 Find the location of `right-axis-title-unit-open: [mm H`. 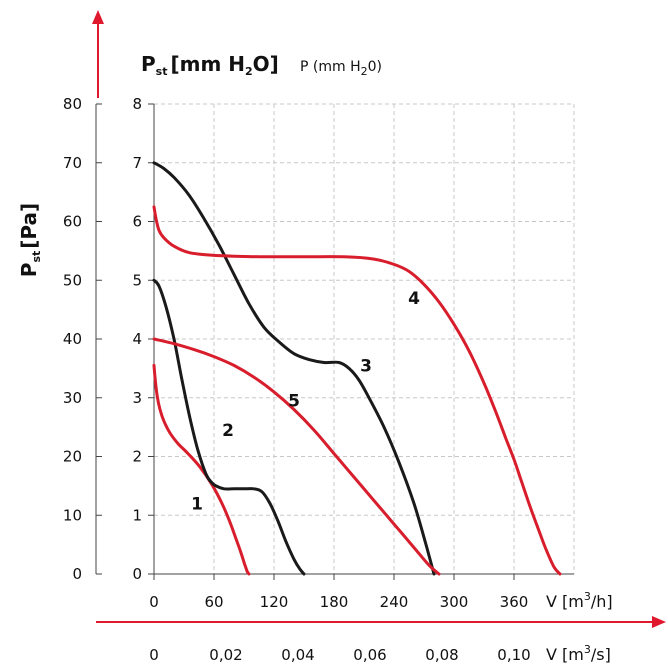

right-axis-title-unit-open: [mm H is located at coordinates (207, 64).